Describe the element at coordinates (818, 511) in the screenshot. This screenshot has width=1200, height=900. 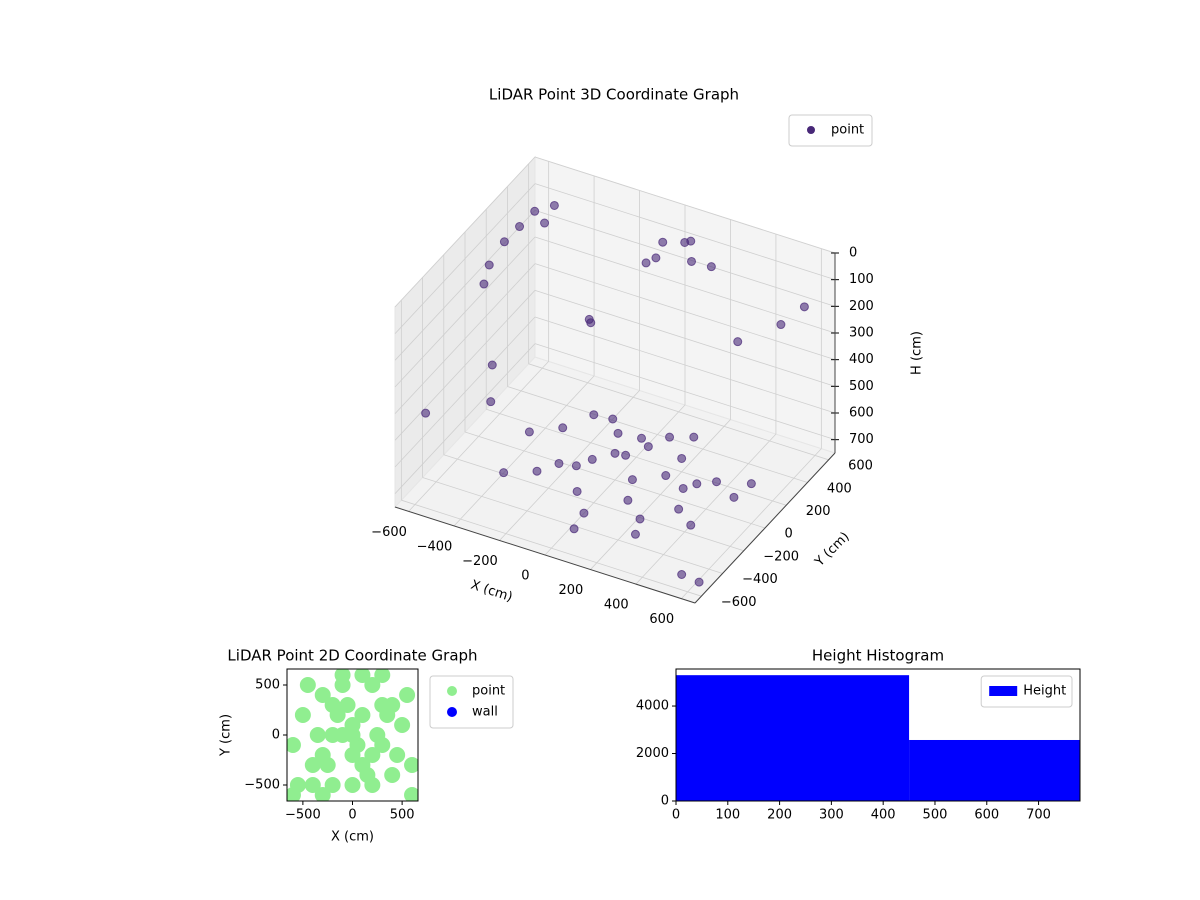
I see `y-tick-label: 200` at that location.